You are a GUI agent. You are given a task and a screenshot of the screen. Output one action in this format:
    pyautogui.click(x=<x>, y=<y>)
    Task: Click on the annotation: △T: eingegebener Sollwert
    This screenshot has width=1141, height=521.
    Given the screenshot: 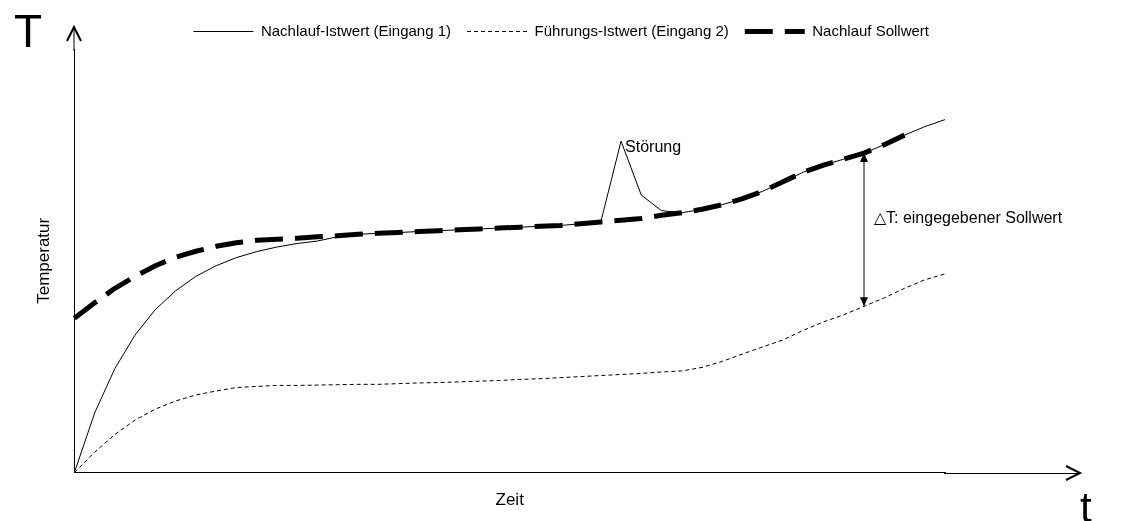 What is the action you would take?
    pyautogui.click(x=968, y=217)
    